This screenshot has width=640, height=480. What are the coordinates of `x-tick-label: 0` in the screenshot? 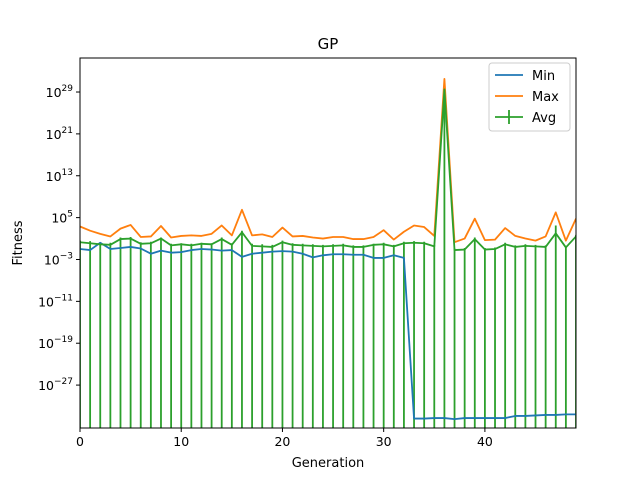 It's located at (80, 441).